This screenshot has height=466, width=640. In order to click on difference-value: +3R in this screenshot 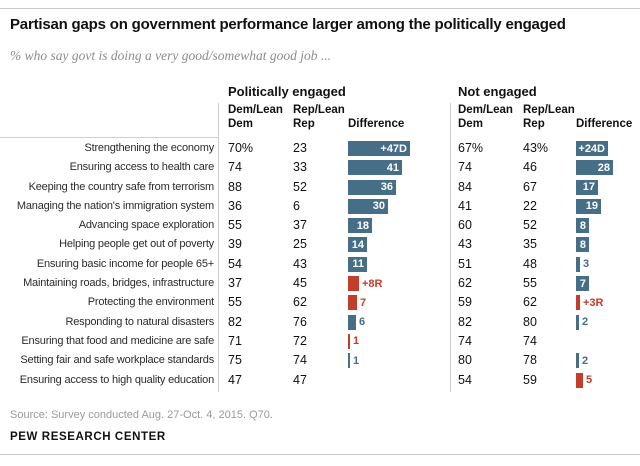, I will do `click(593, 302)`.